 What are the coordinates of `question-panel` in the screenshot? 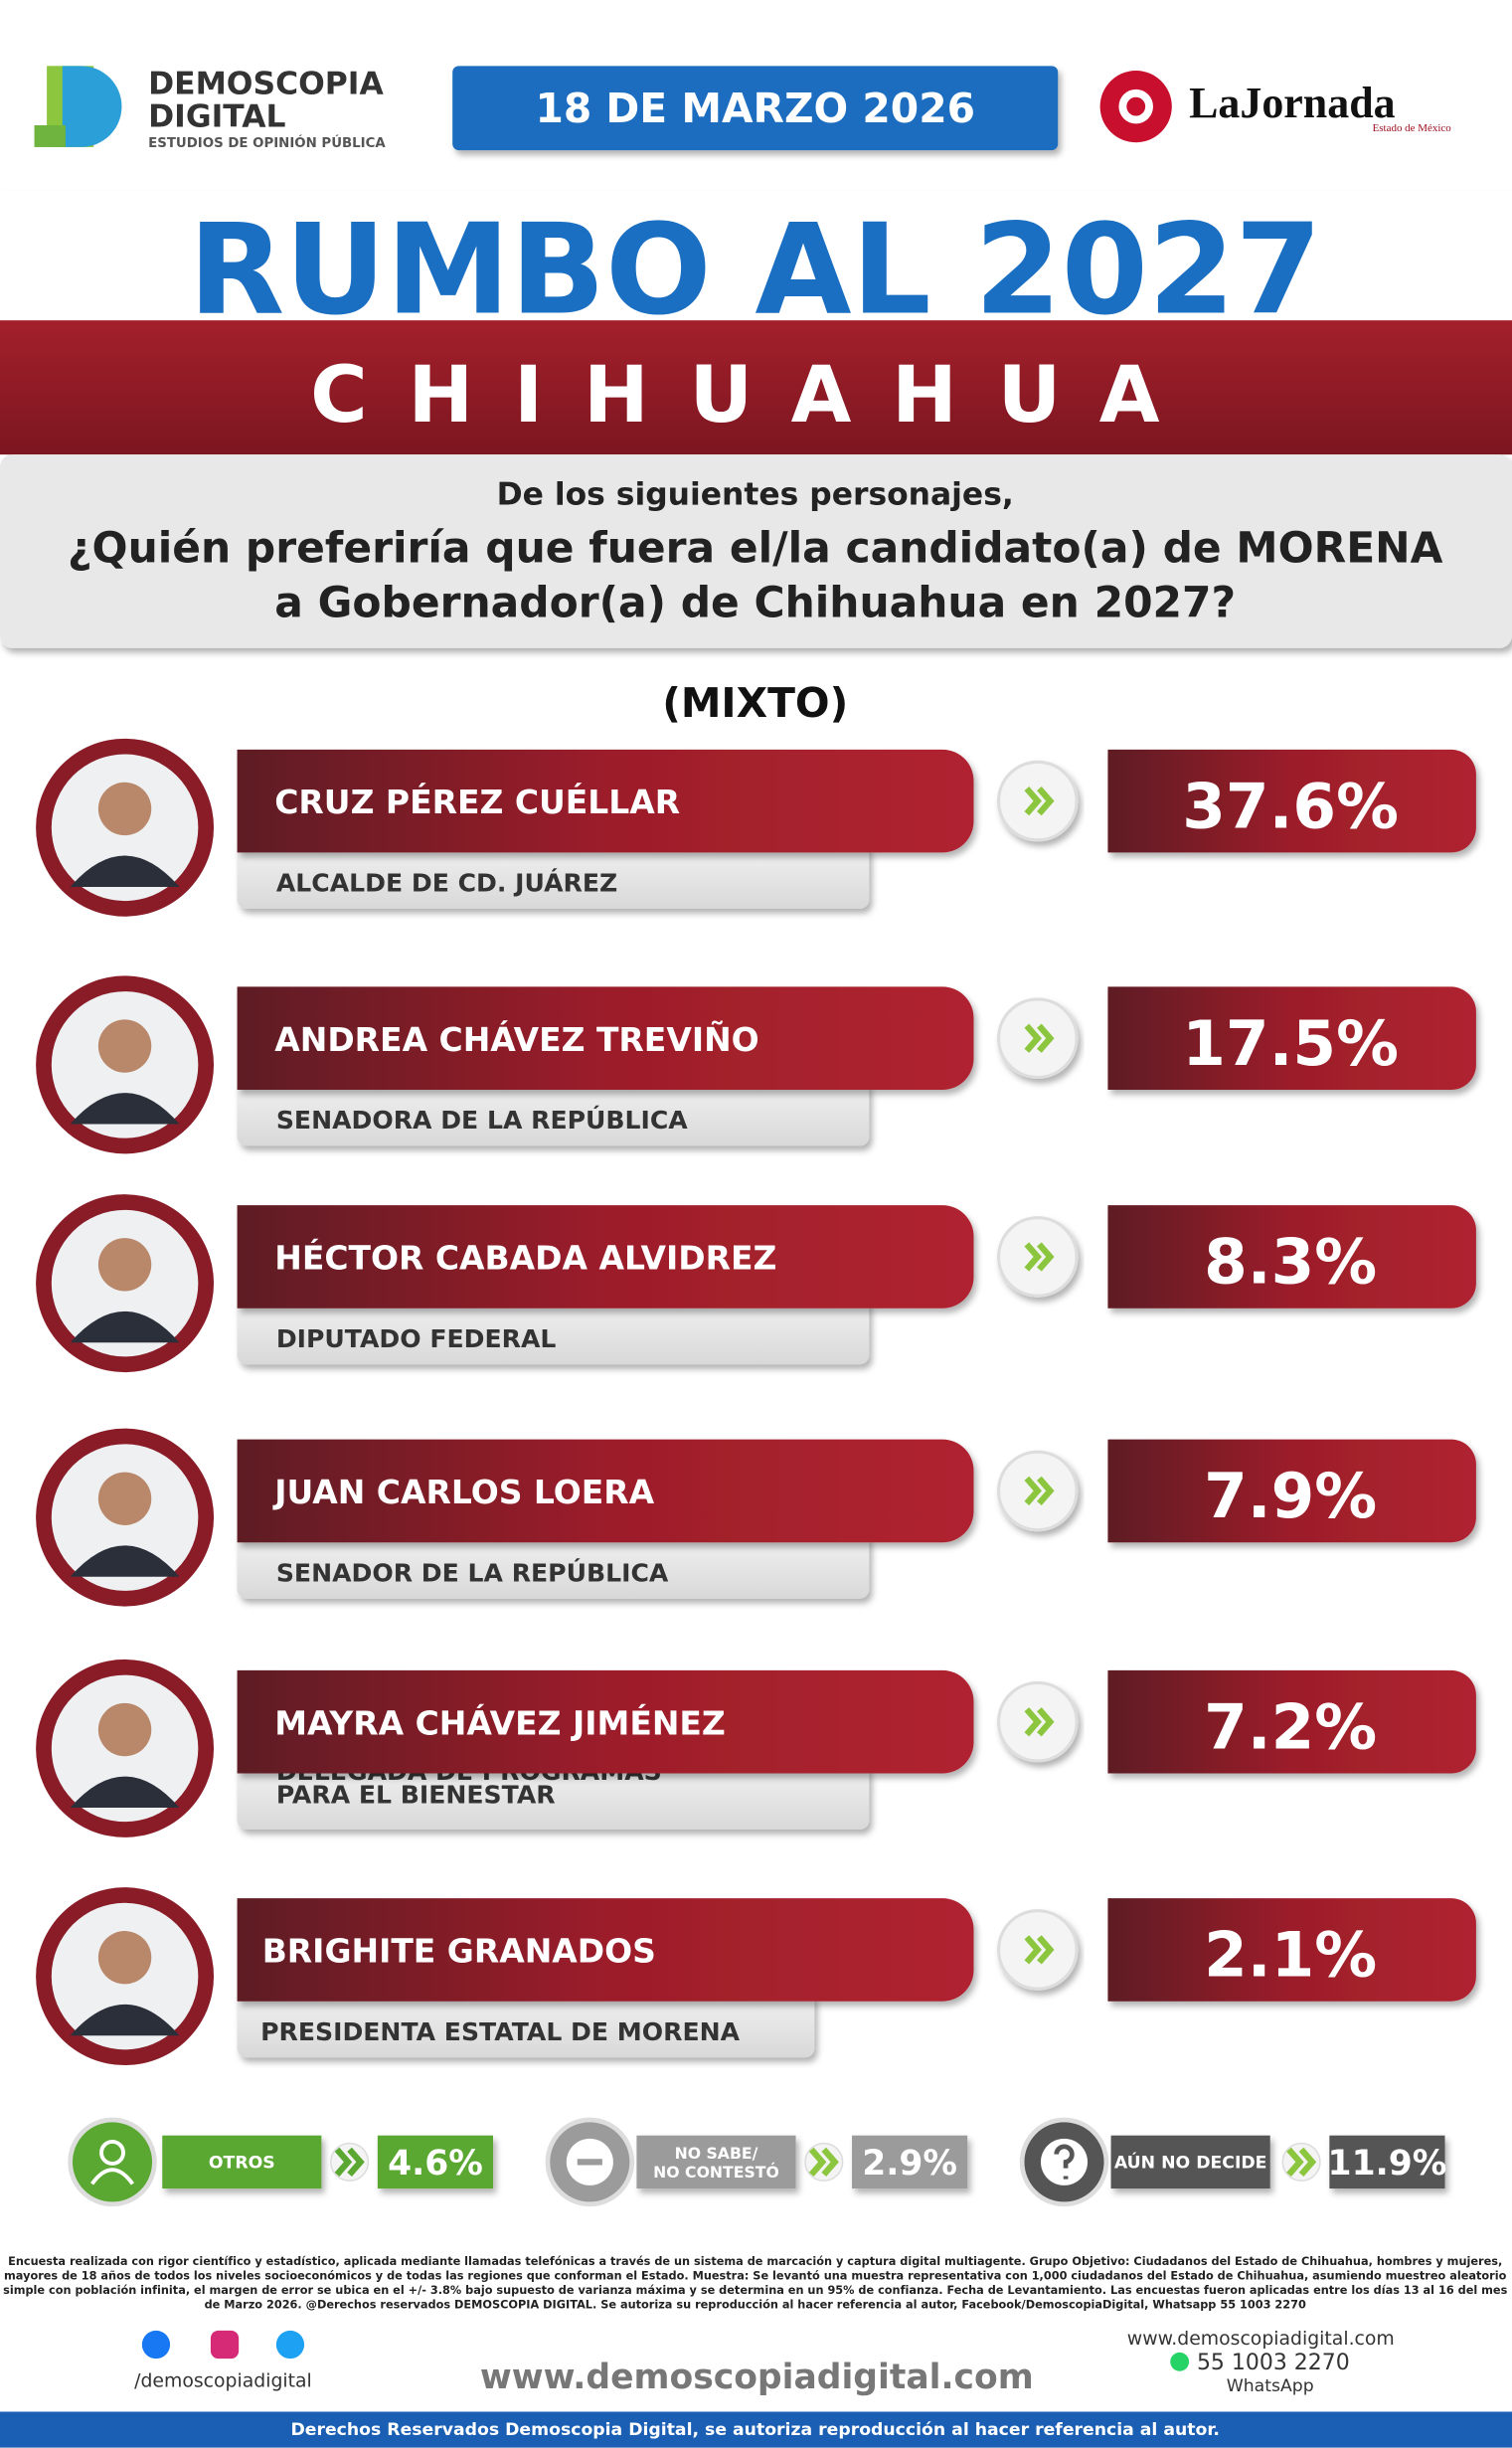 It's located at (756, 551).